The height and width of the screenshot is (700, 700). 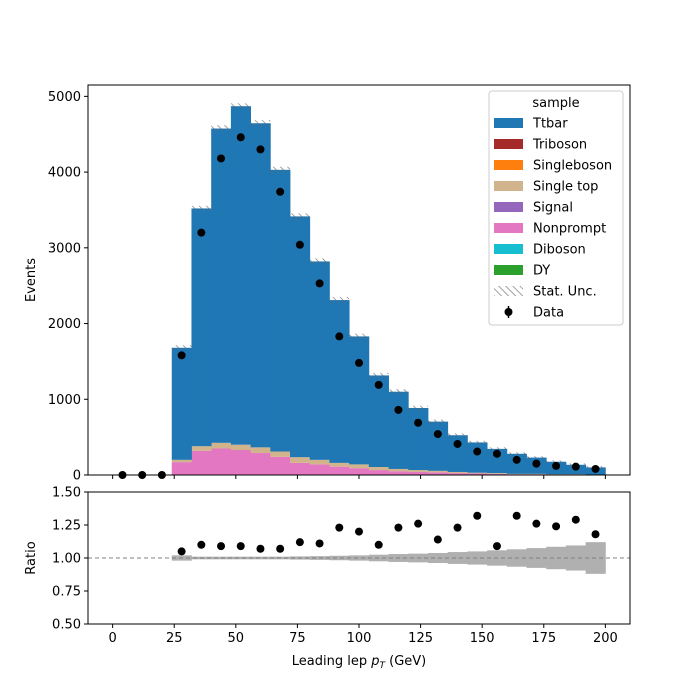 What do you see at coordinates (550, 124) in the screenshot?
I see `legend-label-ttbar: Ttbar` at bounding box center [550, 124].